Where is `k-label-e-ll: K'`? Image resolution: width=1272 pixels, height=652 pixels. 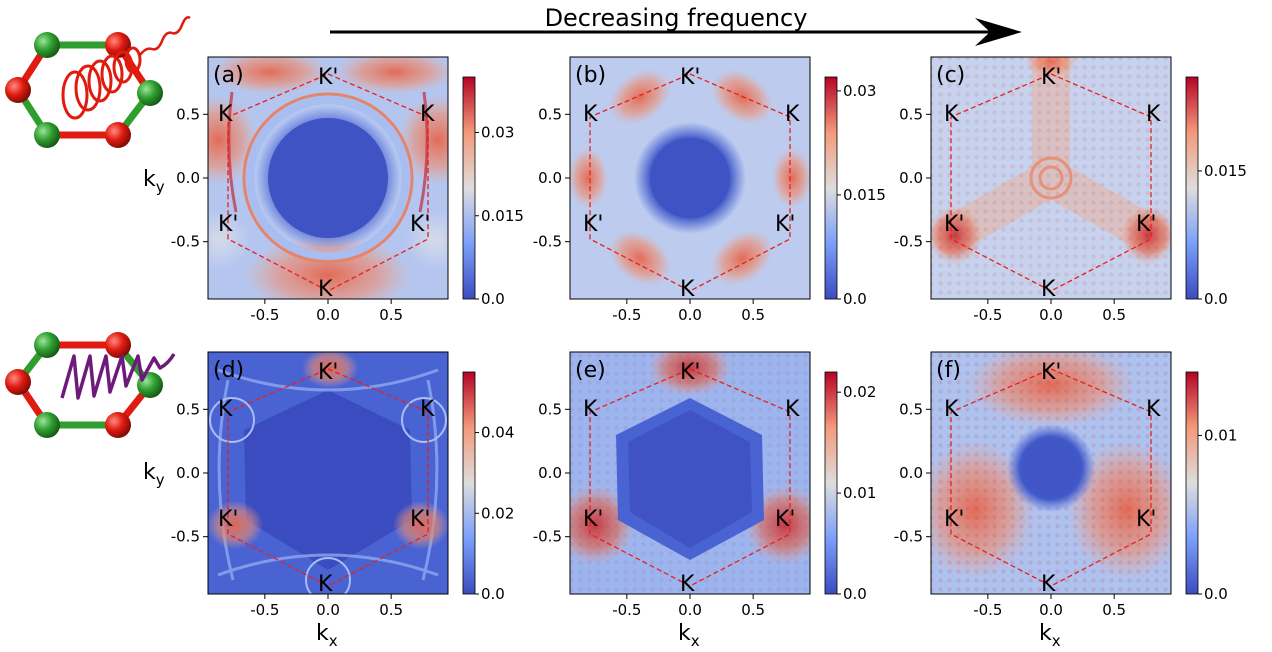
k-label-e-ll: K' is located at coordinates (593, 519).